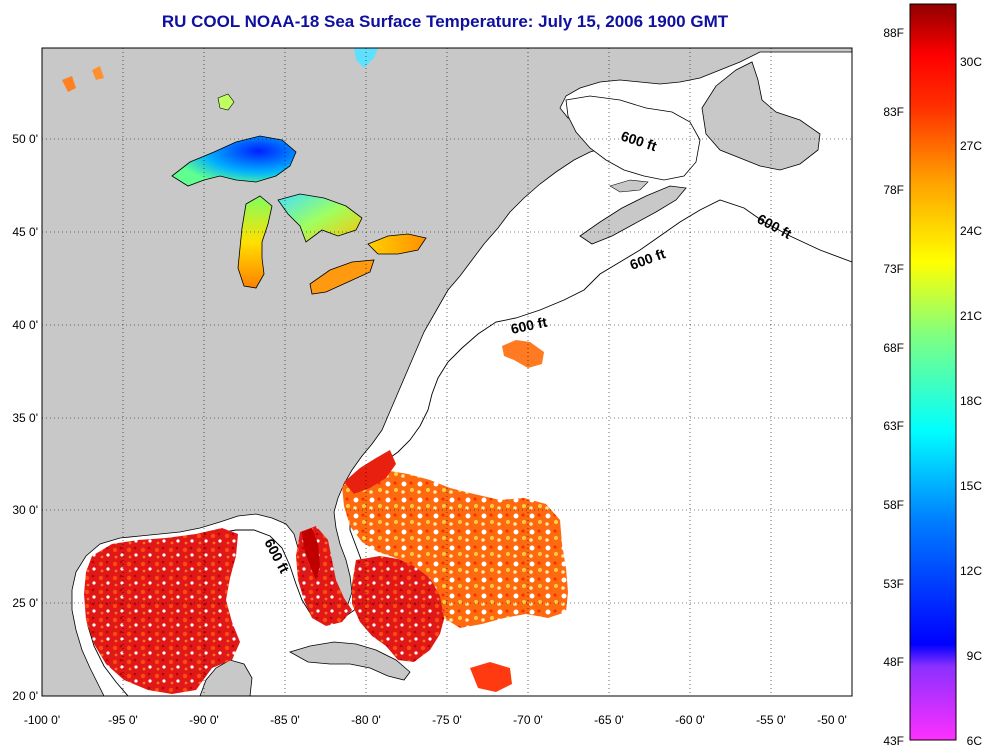  I want to click on colorbar-f-label: 43F, so click(893, 741).